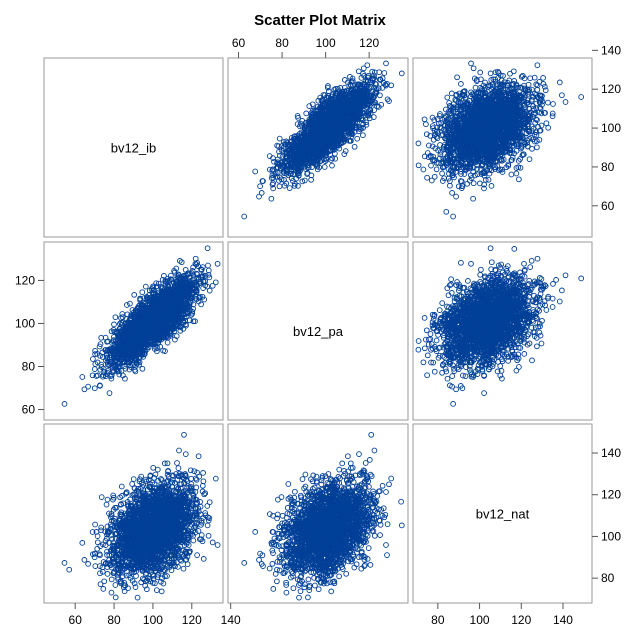 This screenshot has width=640, height=640. Describe the element at coordinates (282, 43) in the screenshot. I see `tick-label-top: 80` at that location.